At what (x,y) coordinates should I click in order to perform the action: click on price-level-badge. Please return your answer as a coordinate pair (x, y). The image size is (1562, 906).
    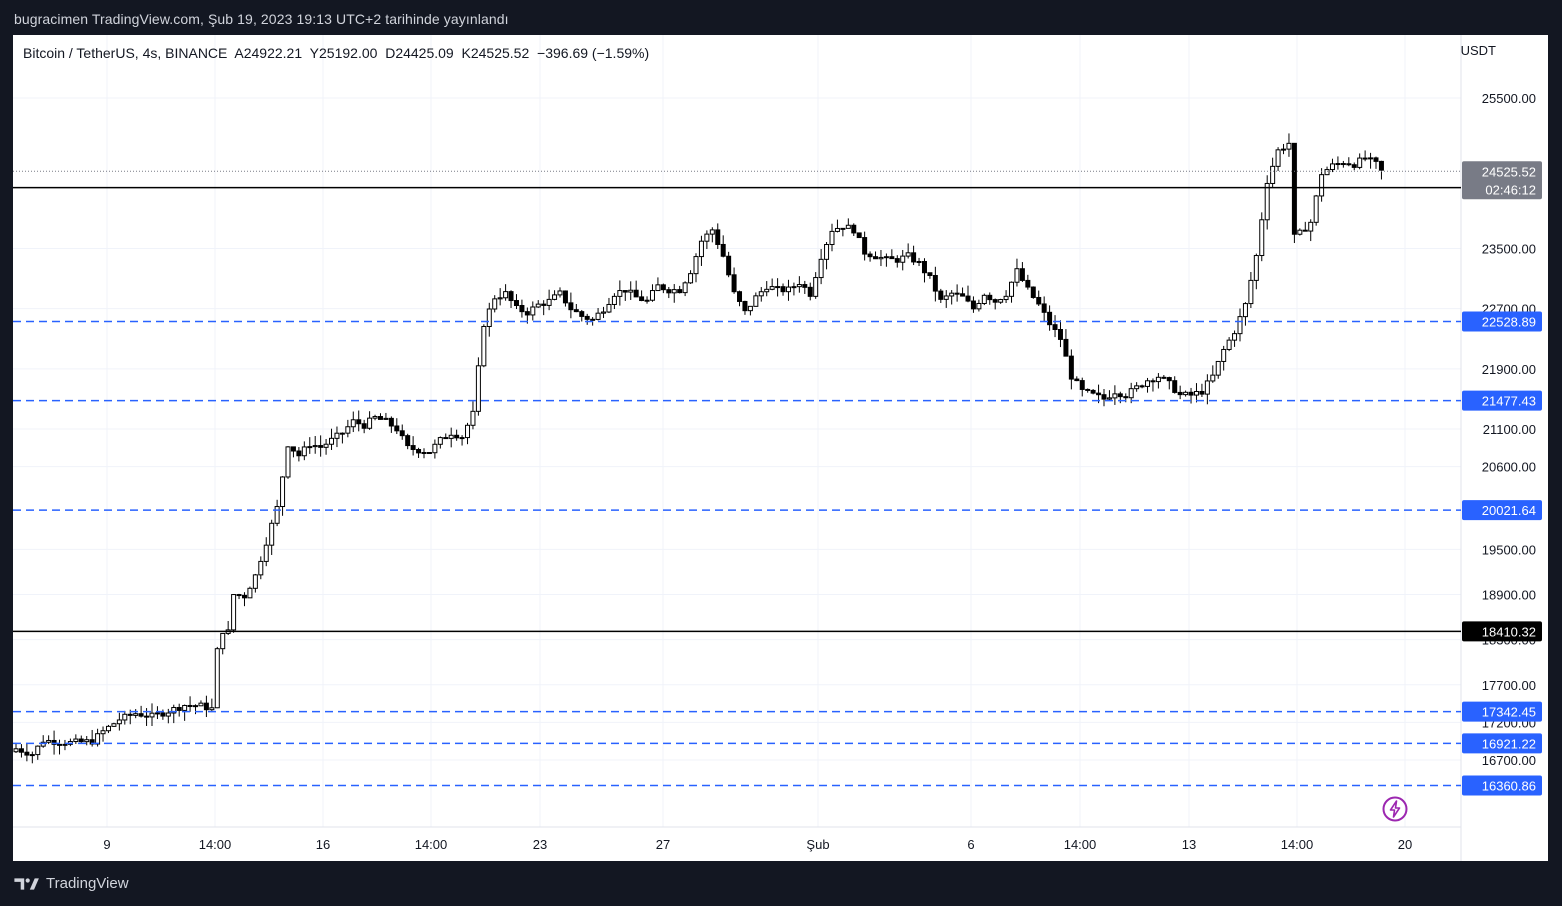
    Looking at the image, I should click on (1502, 510).